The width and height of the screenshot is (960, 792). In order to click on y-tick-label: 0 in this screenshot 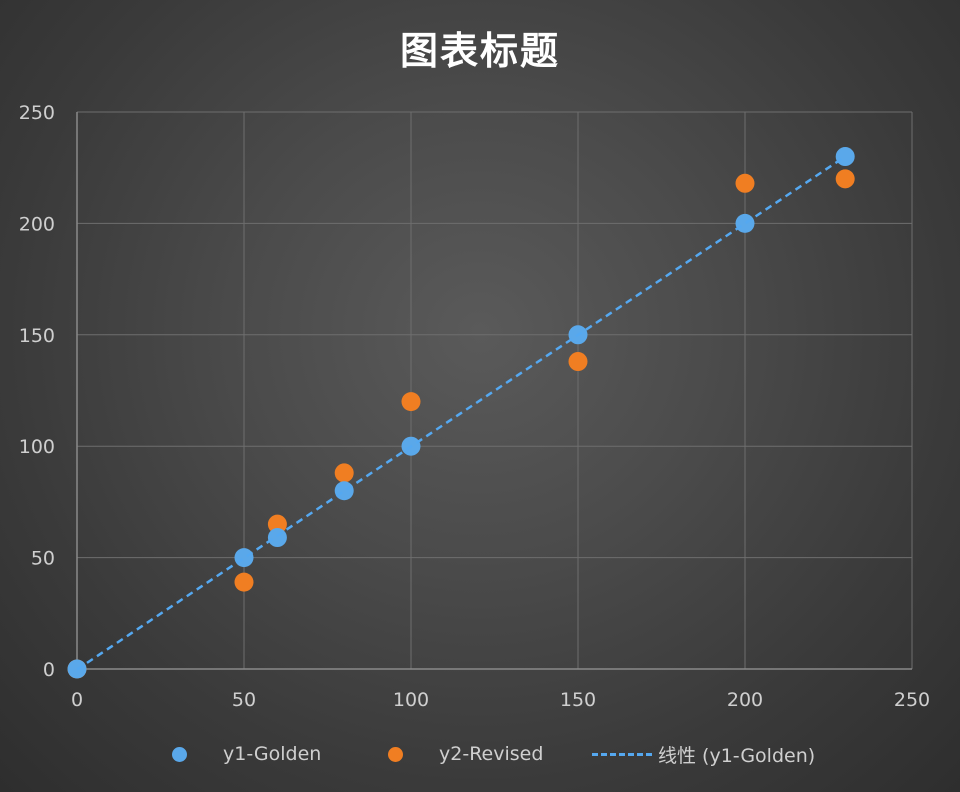, I will do `click(49, 670)`.